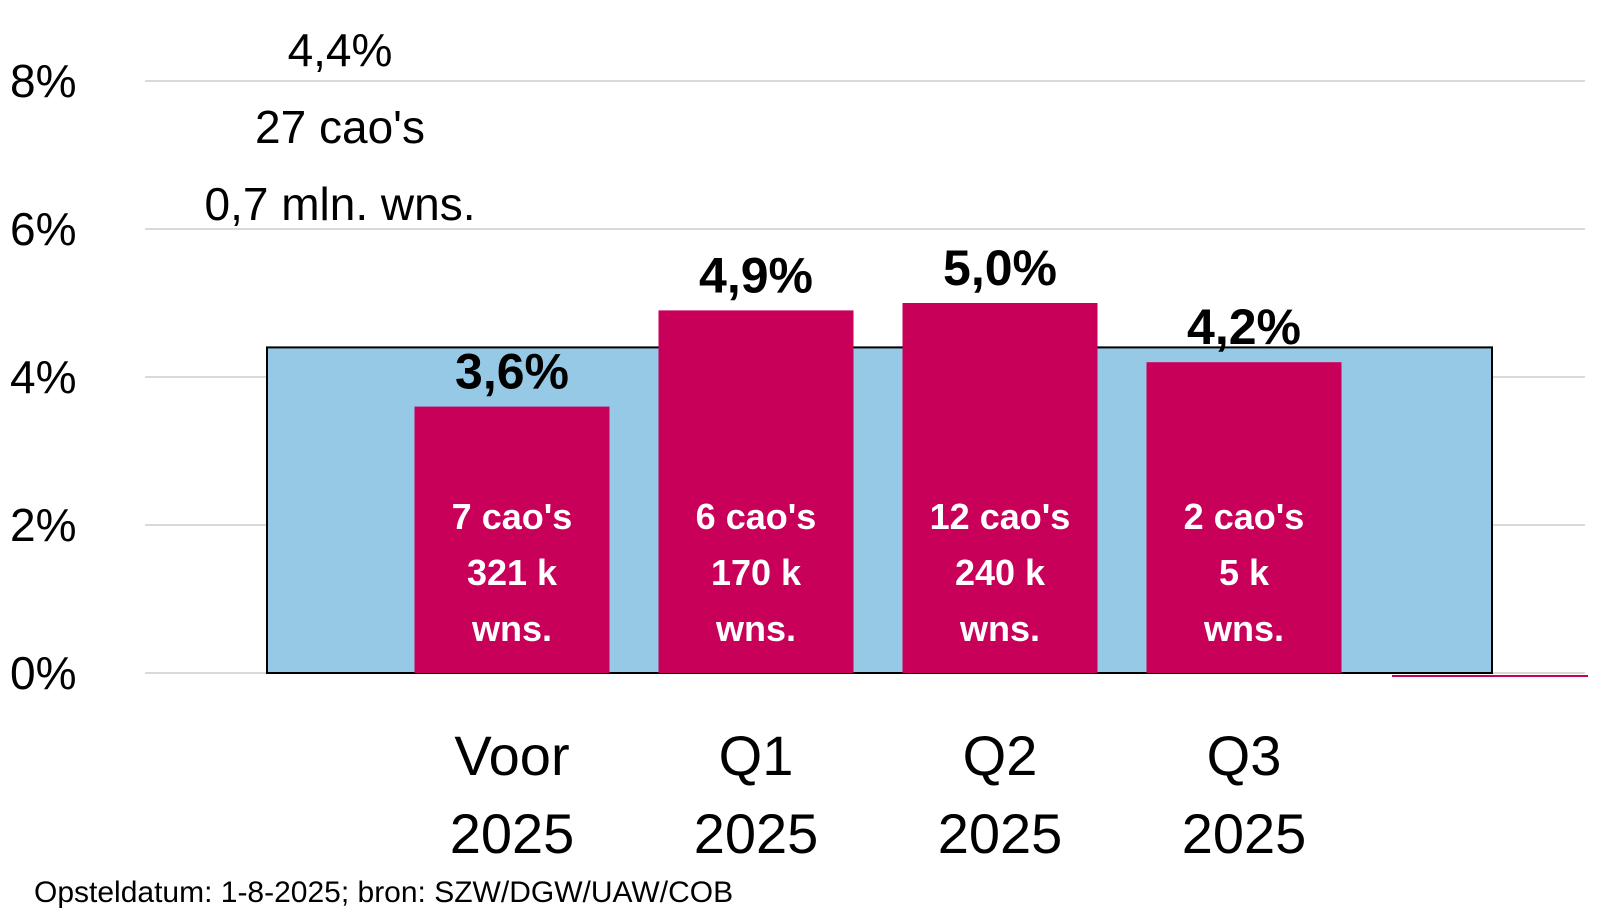 This screenshot has height=924, width=1612. I want to click on value-label: 5,0%, so click(1000, 268).